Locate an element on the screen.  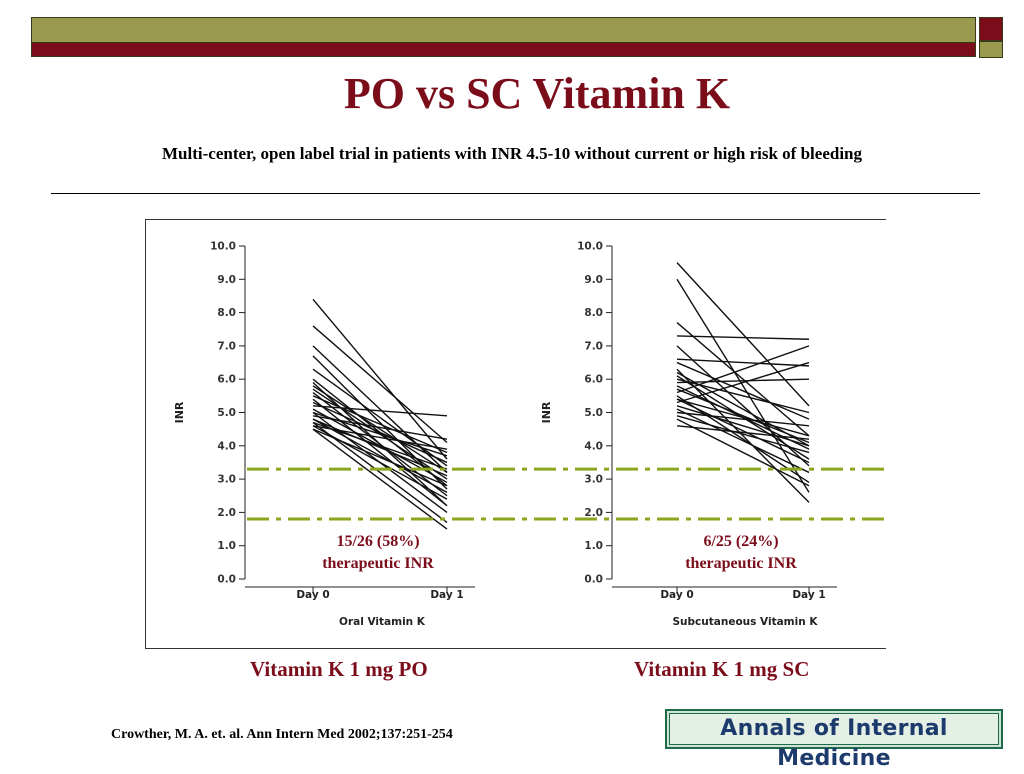
corner-square-maroon is located at coordinates (991, 29).